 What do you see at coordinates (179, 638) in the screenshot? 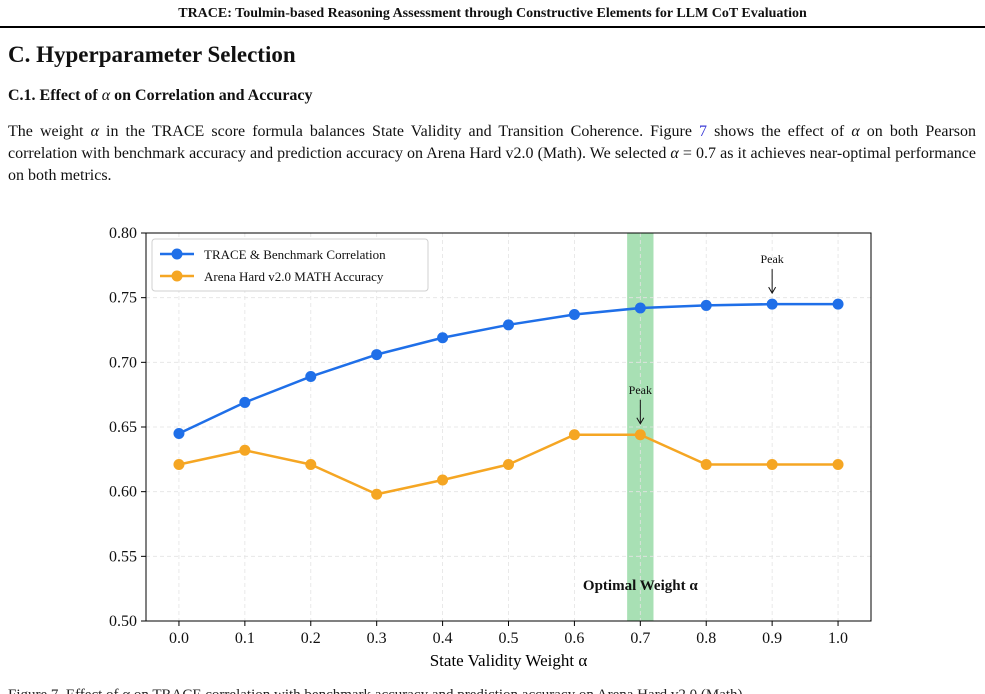
I see `x-tick-label: 0.0` at bounding box center [179, 638].